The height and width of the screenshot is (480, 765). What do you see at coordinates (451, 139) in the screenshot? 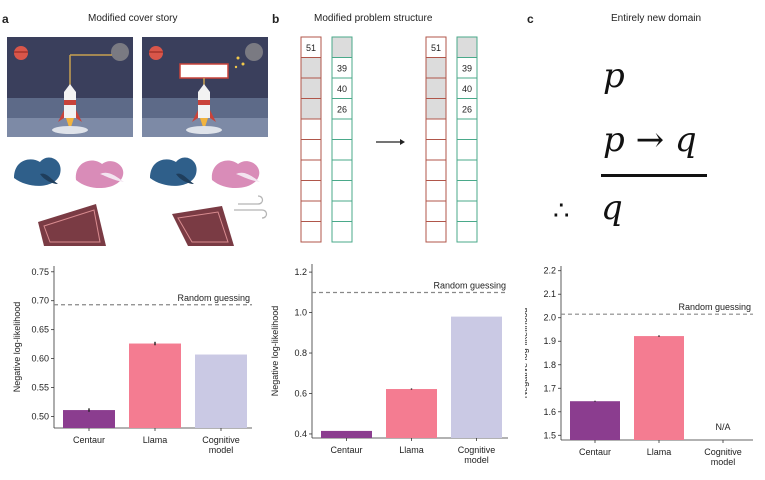
I see `grid-group-modified: 51 39 40 26` at bounding box center [451, 139].